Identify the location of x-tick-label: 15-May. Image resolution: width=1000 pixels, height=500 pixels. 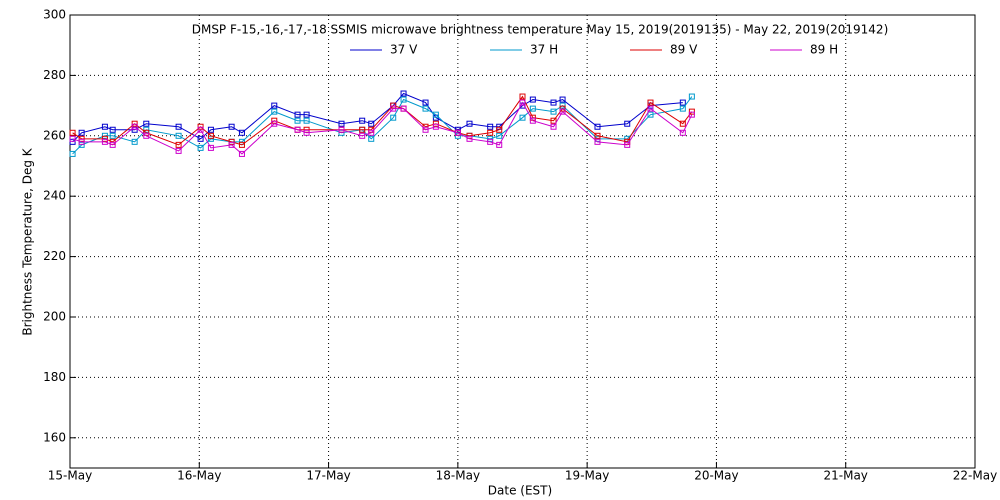
(70, 476).